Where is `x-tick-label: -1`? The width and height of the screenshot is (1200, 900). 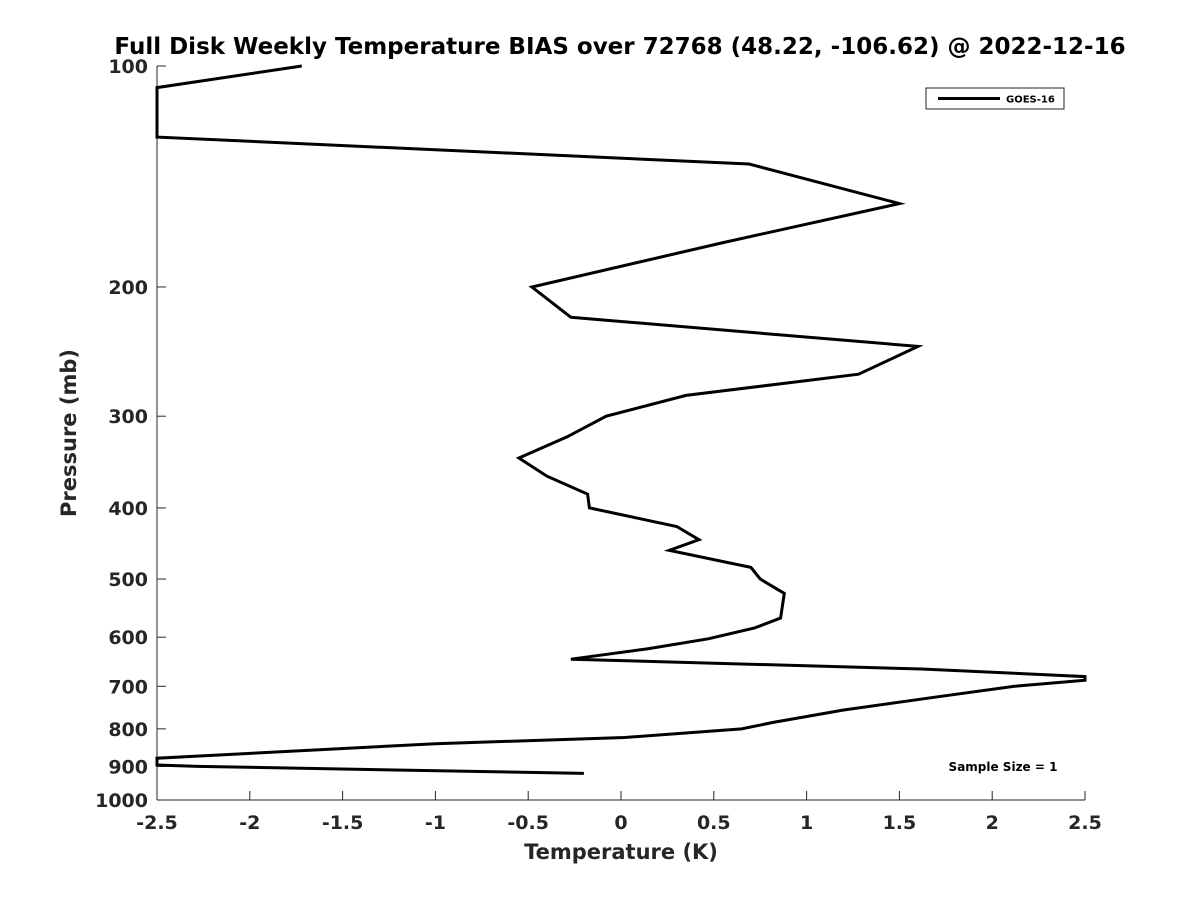 x-tick-label: -1 is located at coordinates (435, 823).